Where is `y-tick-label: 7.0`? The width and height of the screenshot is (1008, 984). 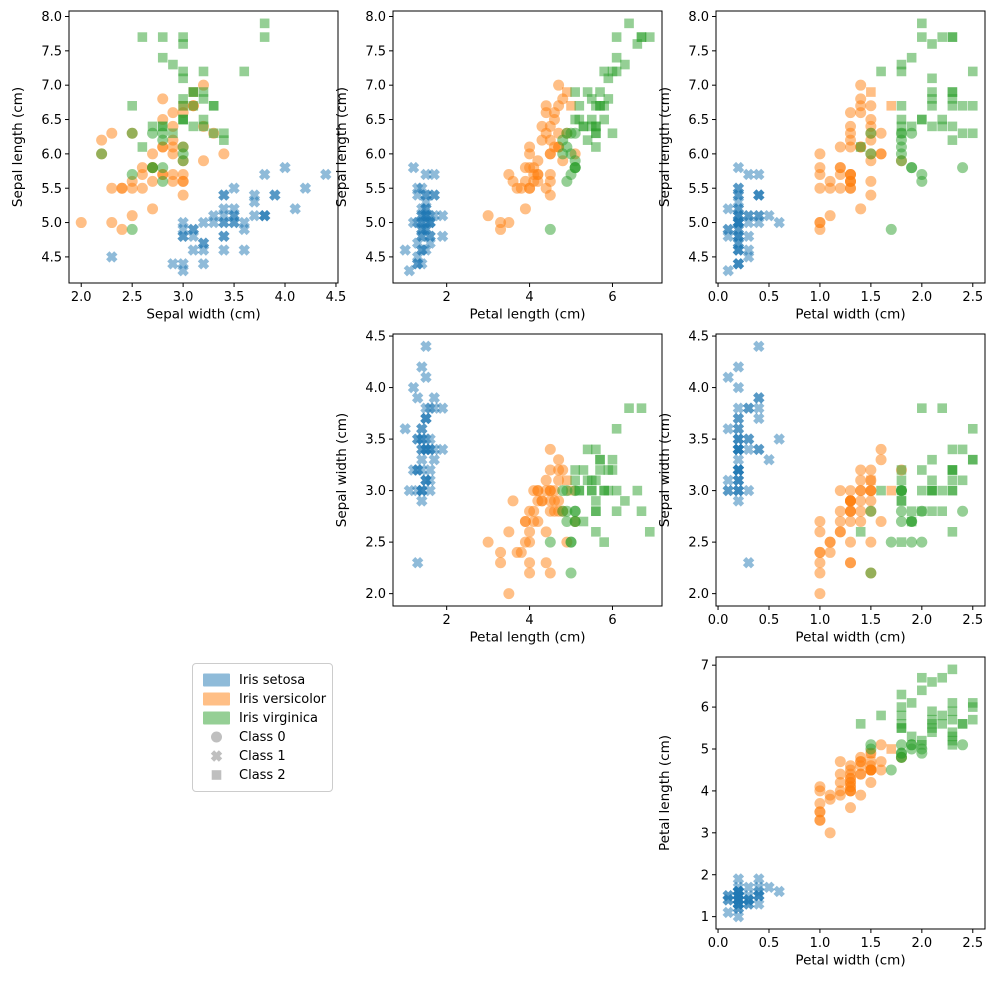
y-tick-label: 7.0 is located at coordinates (51, 86).